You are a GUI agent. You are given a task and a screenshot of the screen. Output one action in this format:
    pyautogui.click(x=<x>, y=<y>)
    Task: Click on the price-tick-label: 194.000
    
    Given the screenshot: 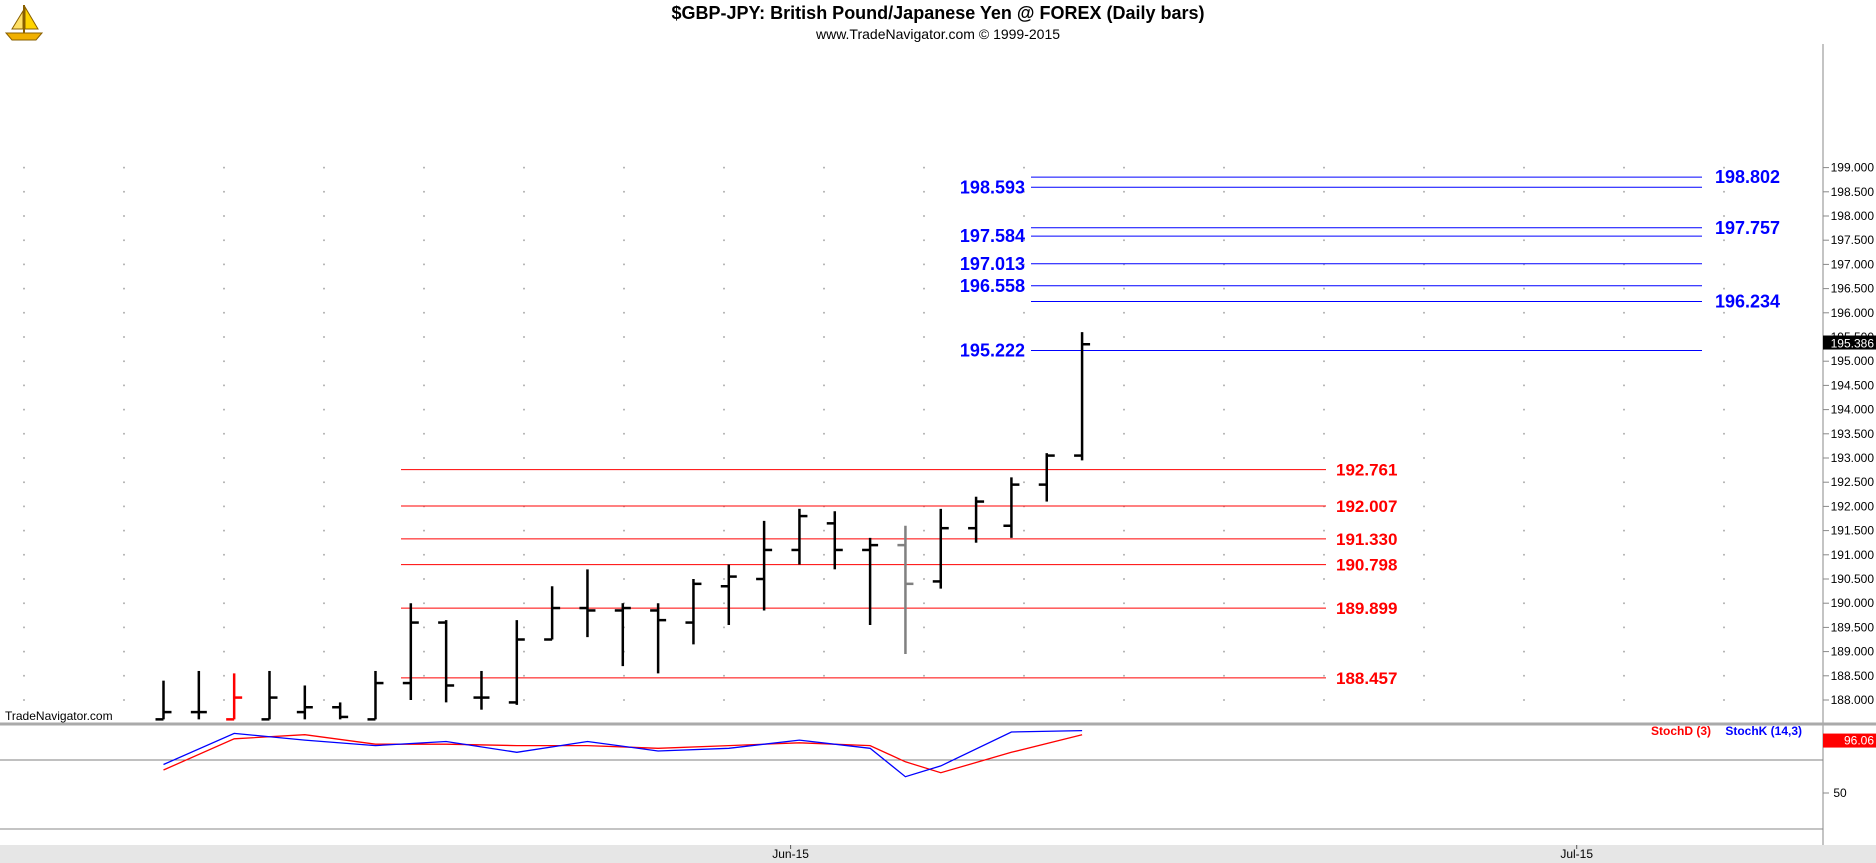 What is the action you would take?
    pyautogui.click(x=1853, y=410)
    